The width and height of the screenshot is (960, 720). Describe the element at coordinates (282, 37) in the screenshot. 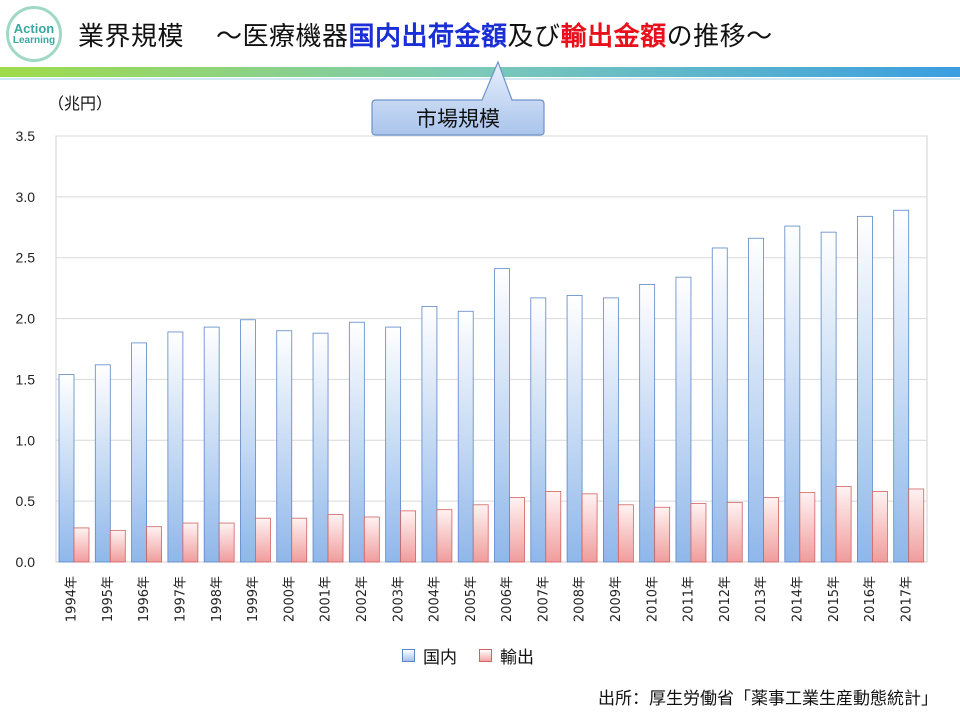

I see `title-part2: ～医療機器` at that location.